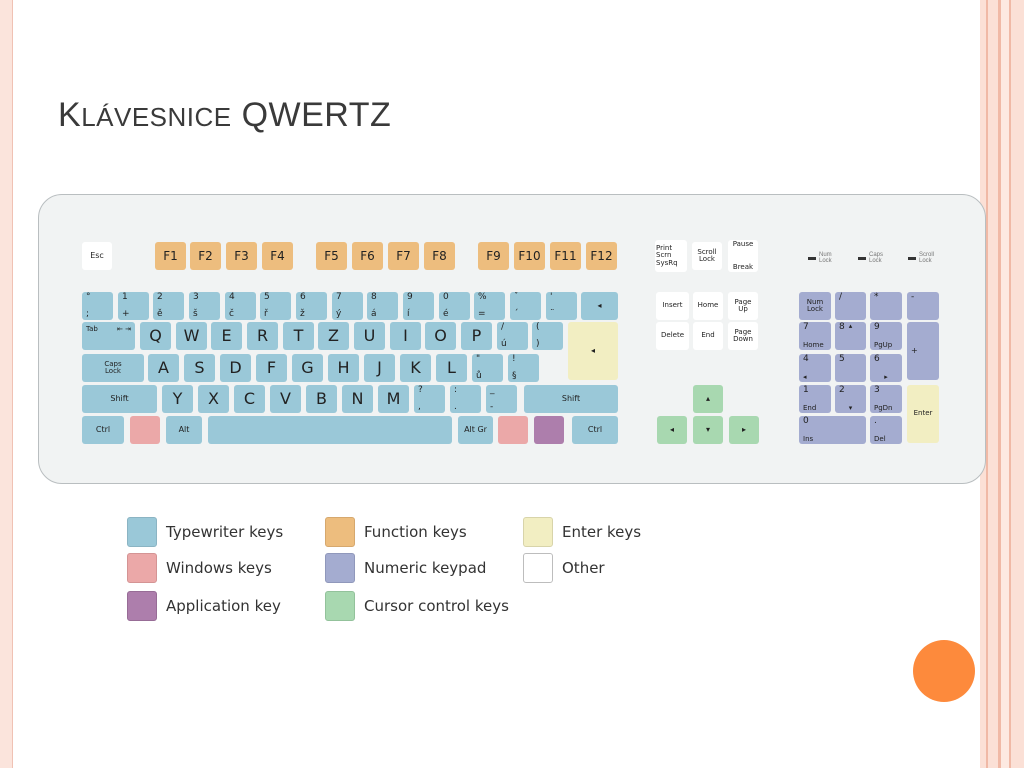 This screenshot has width=1024, height=768. I want to click on key-arrow-up: ▴, so click(708, 399).